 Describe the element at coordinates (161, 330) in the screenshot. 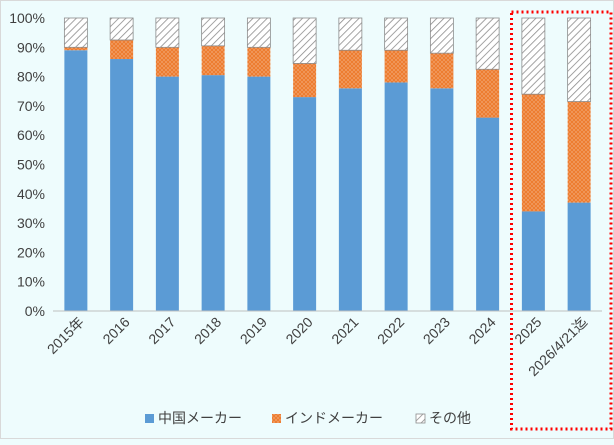

I see `x-tick-label: 2017` at that location.